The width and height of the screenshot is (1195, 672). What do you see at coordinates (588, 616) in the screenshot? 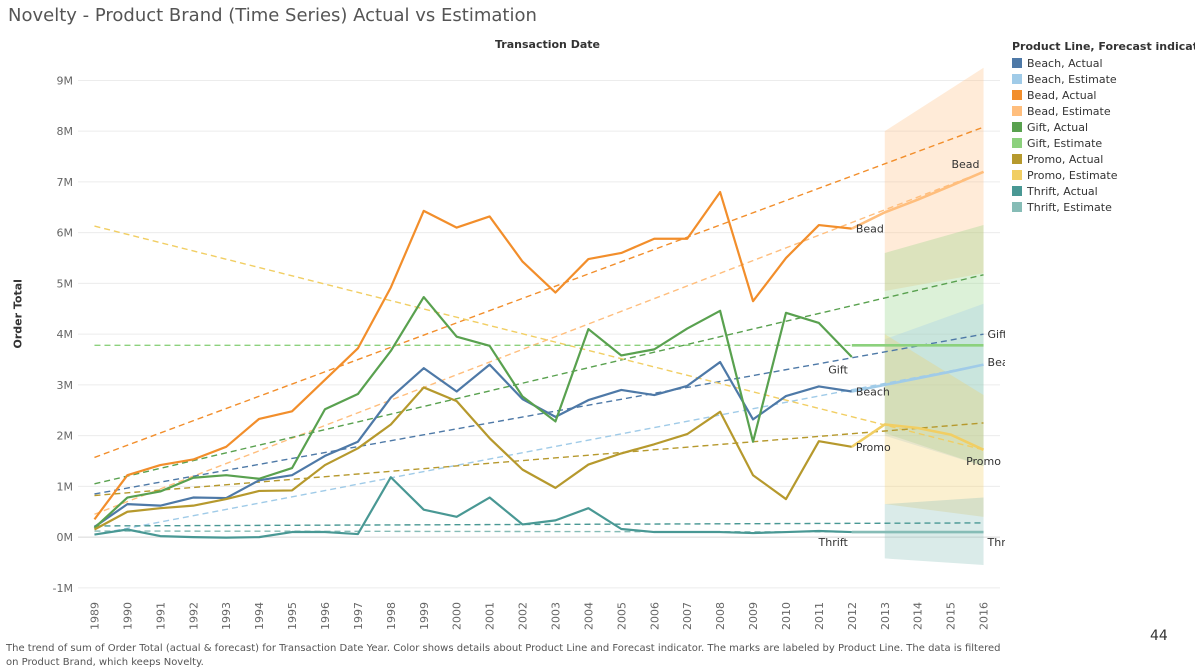
I see `x-tick-label: 2004` at bounding box center [588, 616].